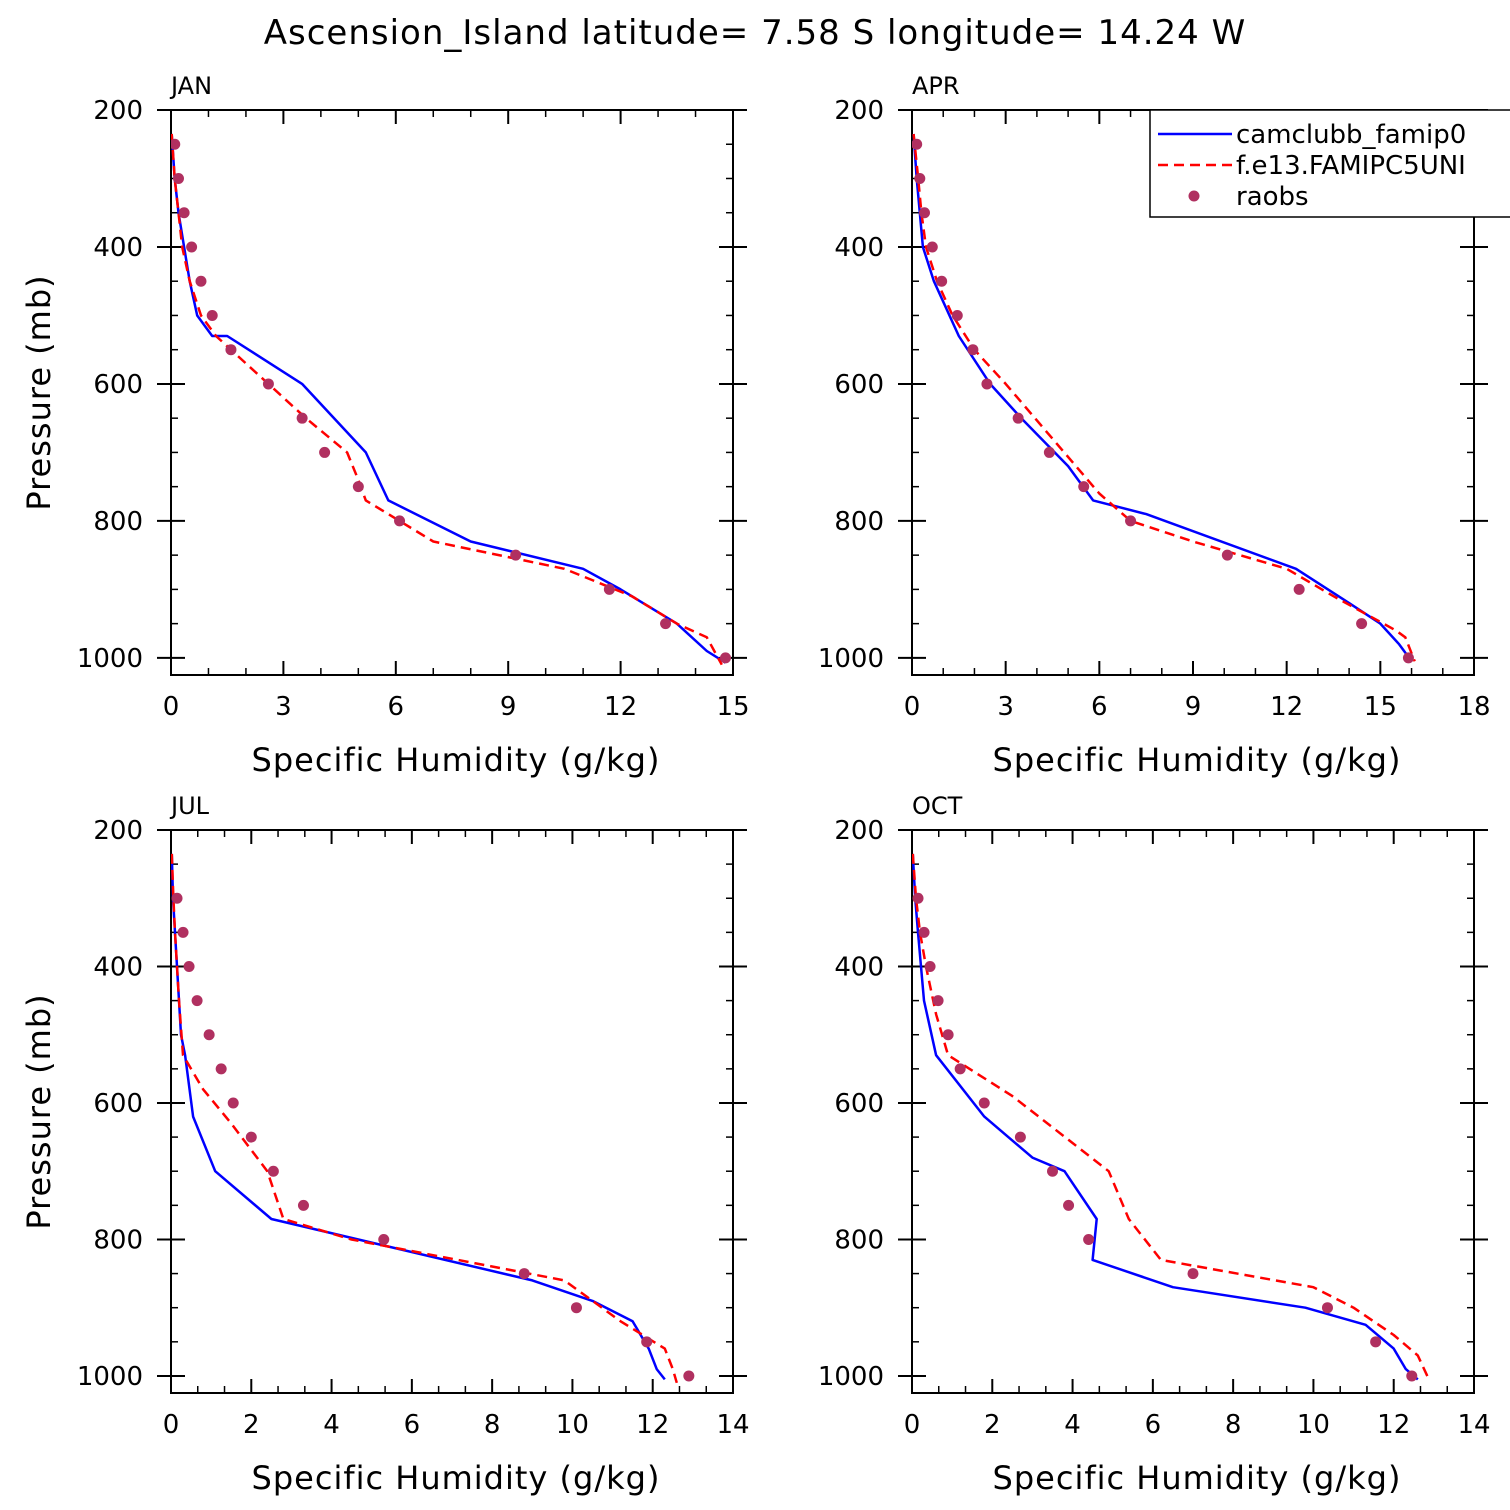 This screenshot has width=1510, height=1510. What do you see at coordinates (190, 86) in the screenshot?
I see `panel-month-label: JAN` at bounding box center [190, 86].